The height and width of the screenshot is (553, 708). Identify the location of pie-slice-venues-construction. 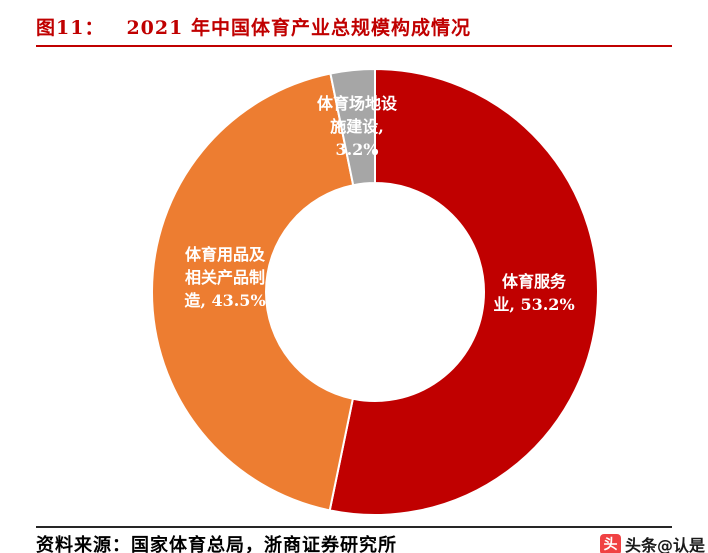
(352, 127).